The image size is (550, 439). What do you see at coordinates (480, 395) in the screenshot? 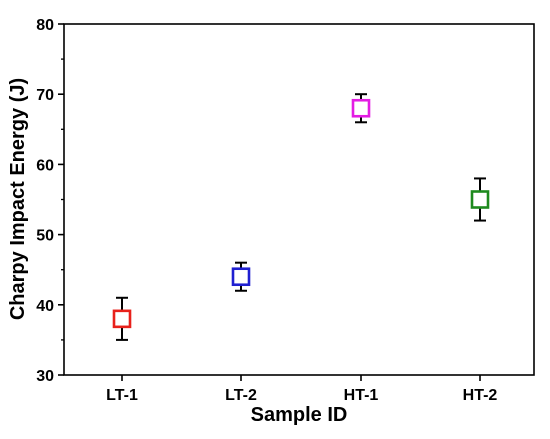
I see `x-tick-label-ht-2: HT-2` at bounding box center [480, 395].